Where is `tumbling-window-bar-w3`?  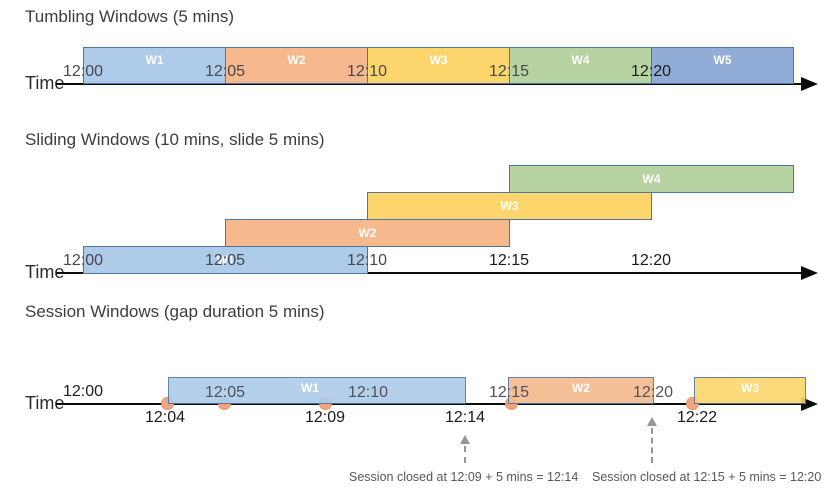 tumbling-window-bar-w3 is located at coordinates (438, 65).